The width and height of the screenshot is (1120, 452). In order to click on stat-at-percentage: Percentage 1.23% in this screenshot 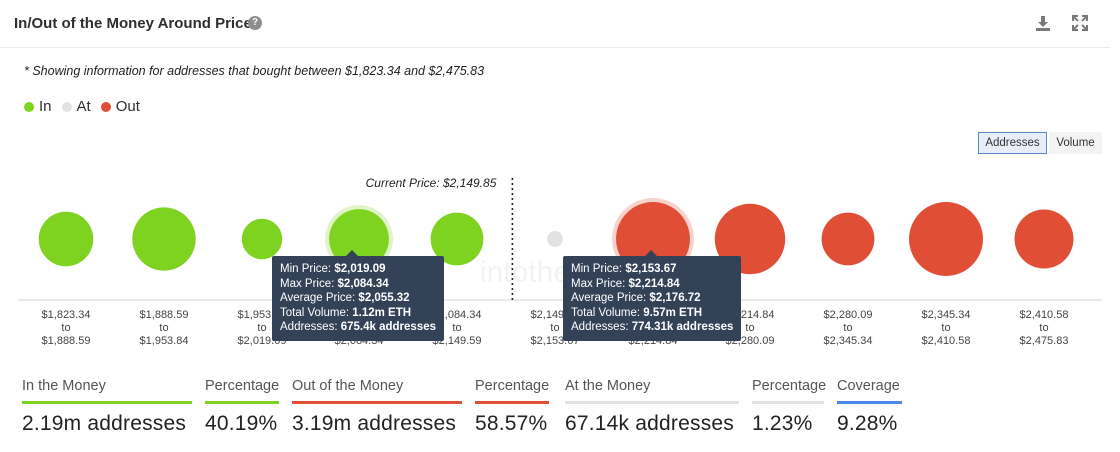, I will do `click(789, 407)`.